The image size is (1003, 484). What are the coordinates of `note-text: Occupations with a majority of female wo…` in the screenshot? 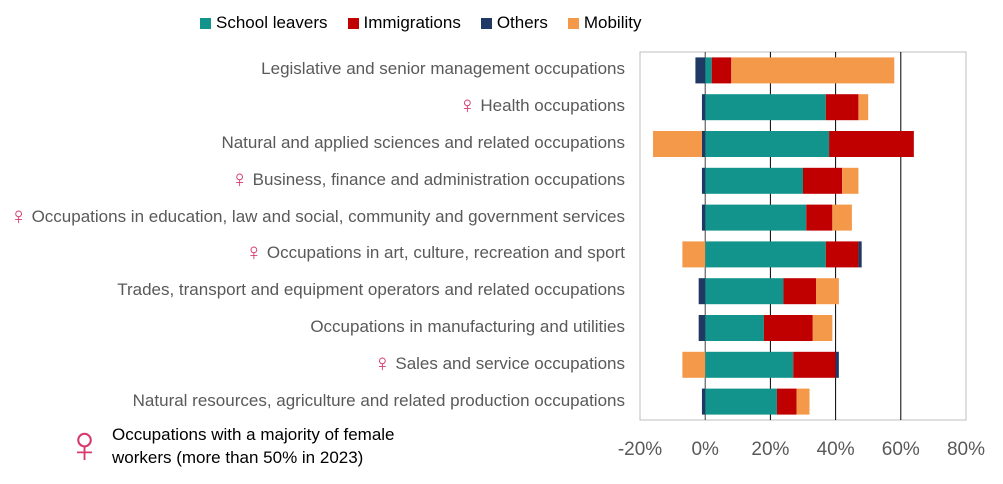 It's located at (253, 446).